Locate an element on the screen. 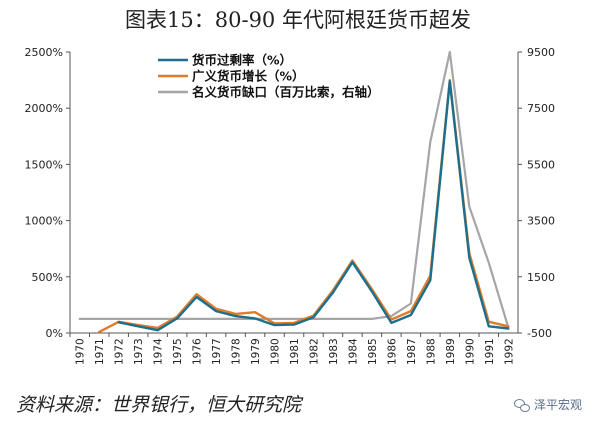 Image resolution: width=596 pixels, height=424 pixels. x-tick-label: 1971 is located at coordinates (100, 351).